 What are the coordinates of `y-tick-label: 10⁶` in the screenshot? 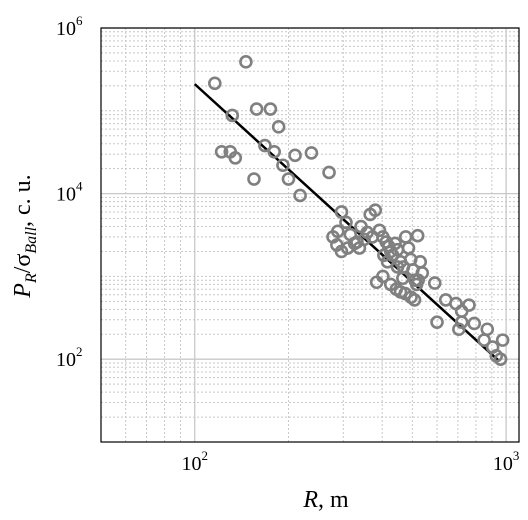 It's located at (69, 26).